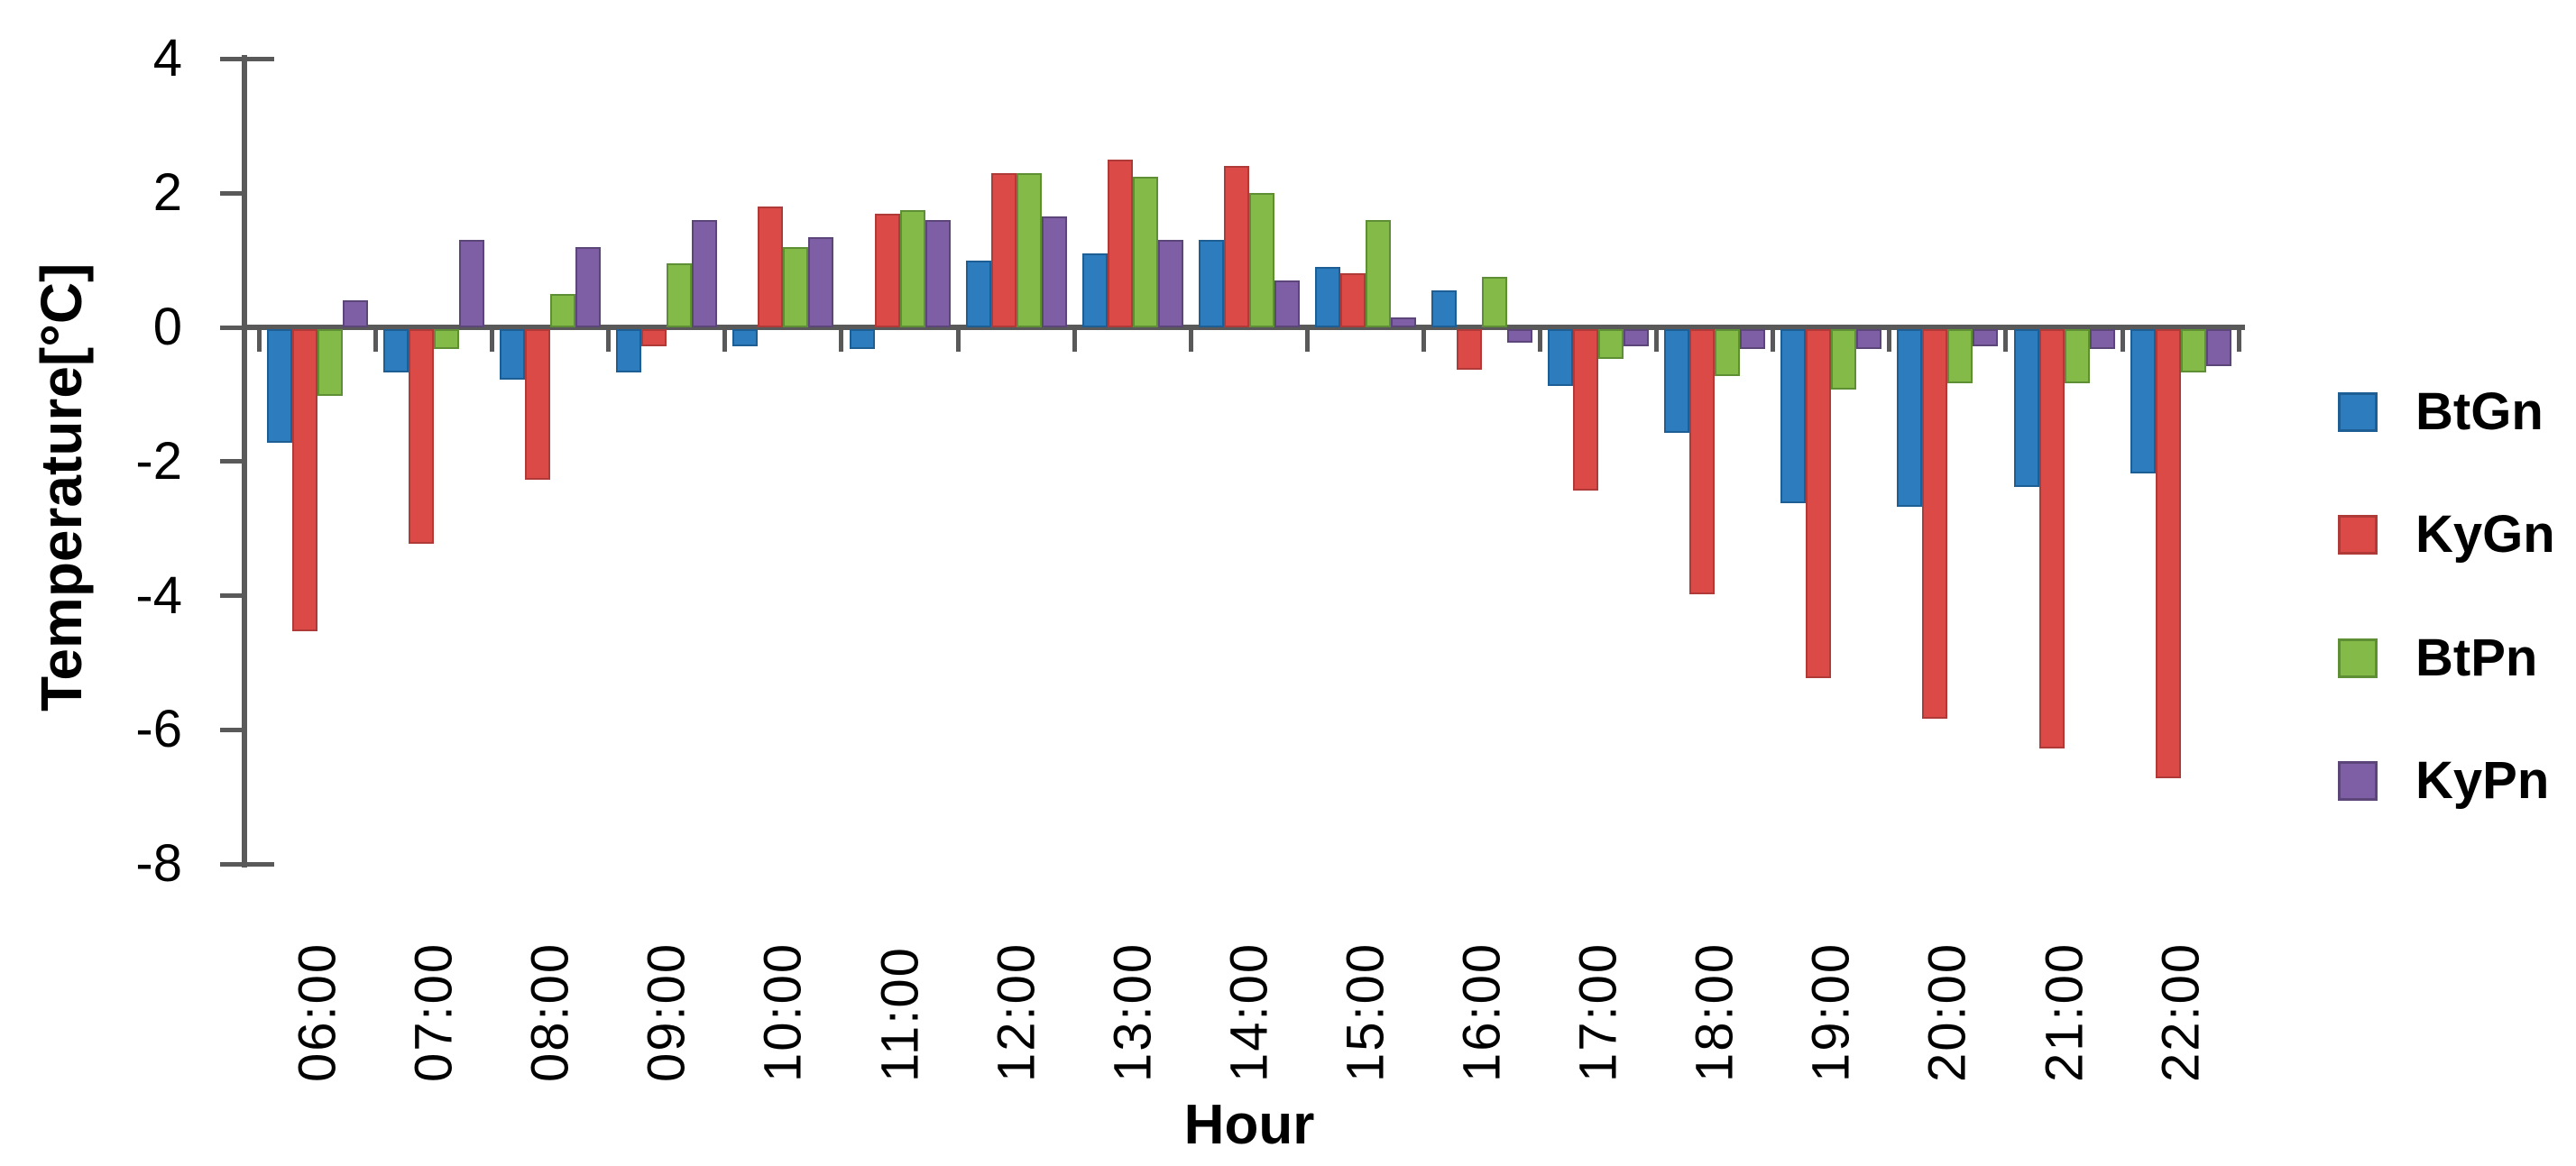  What do you see at coordinates (1869, 340) in the screenshot?
I see `bar-kypn-19:00` at bounding box center [1869, 340].